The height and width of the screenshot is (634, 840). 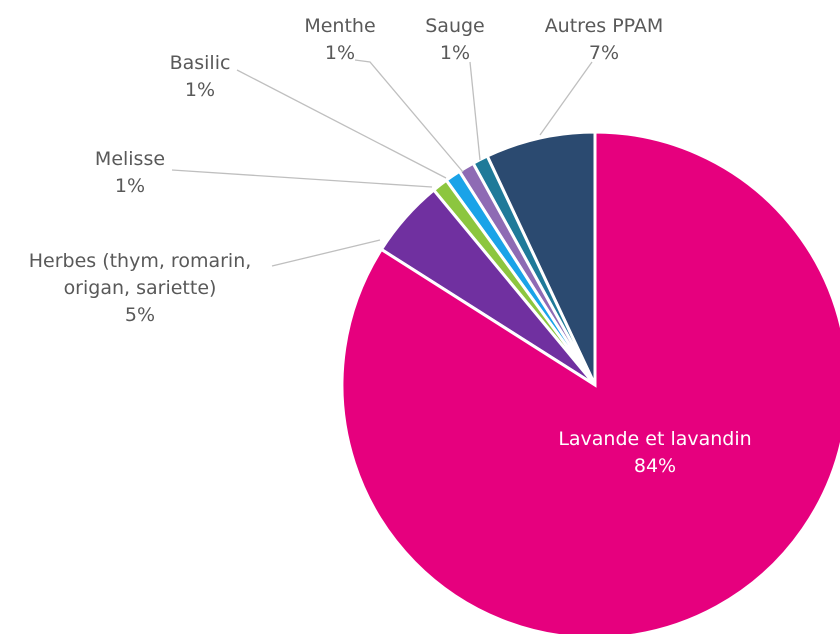 What do you see at coordinates (130, 173) in the screenshot?
I see `slice-label: Melisse 1%` at bounding box center [130, 173].